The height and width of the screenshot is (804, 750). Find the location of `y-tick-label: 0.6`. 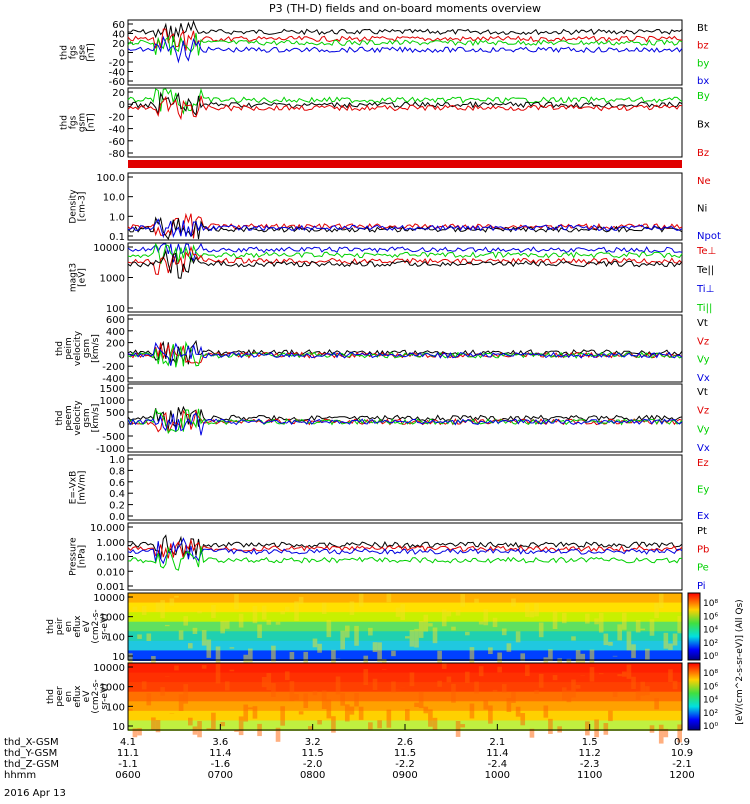

y-tick-label: 0.6 is located at coordinates (117, 483).